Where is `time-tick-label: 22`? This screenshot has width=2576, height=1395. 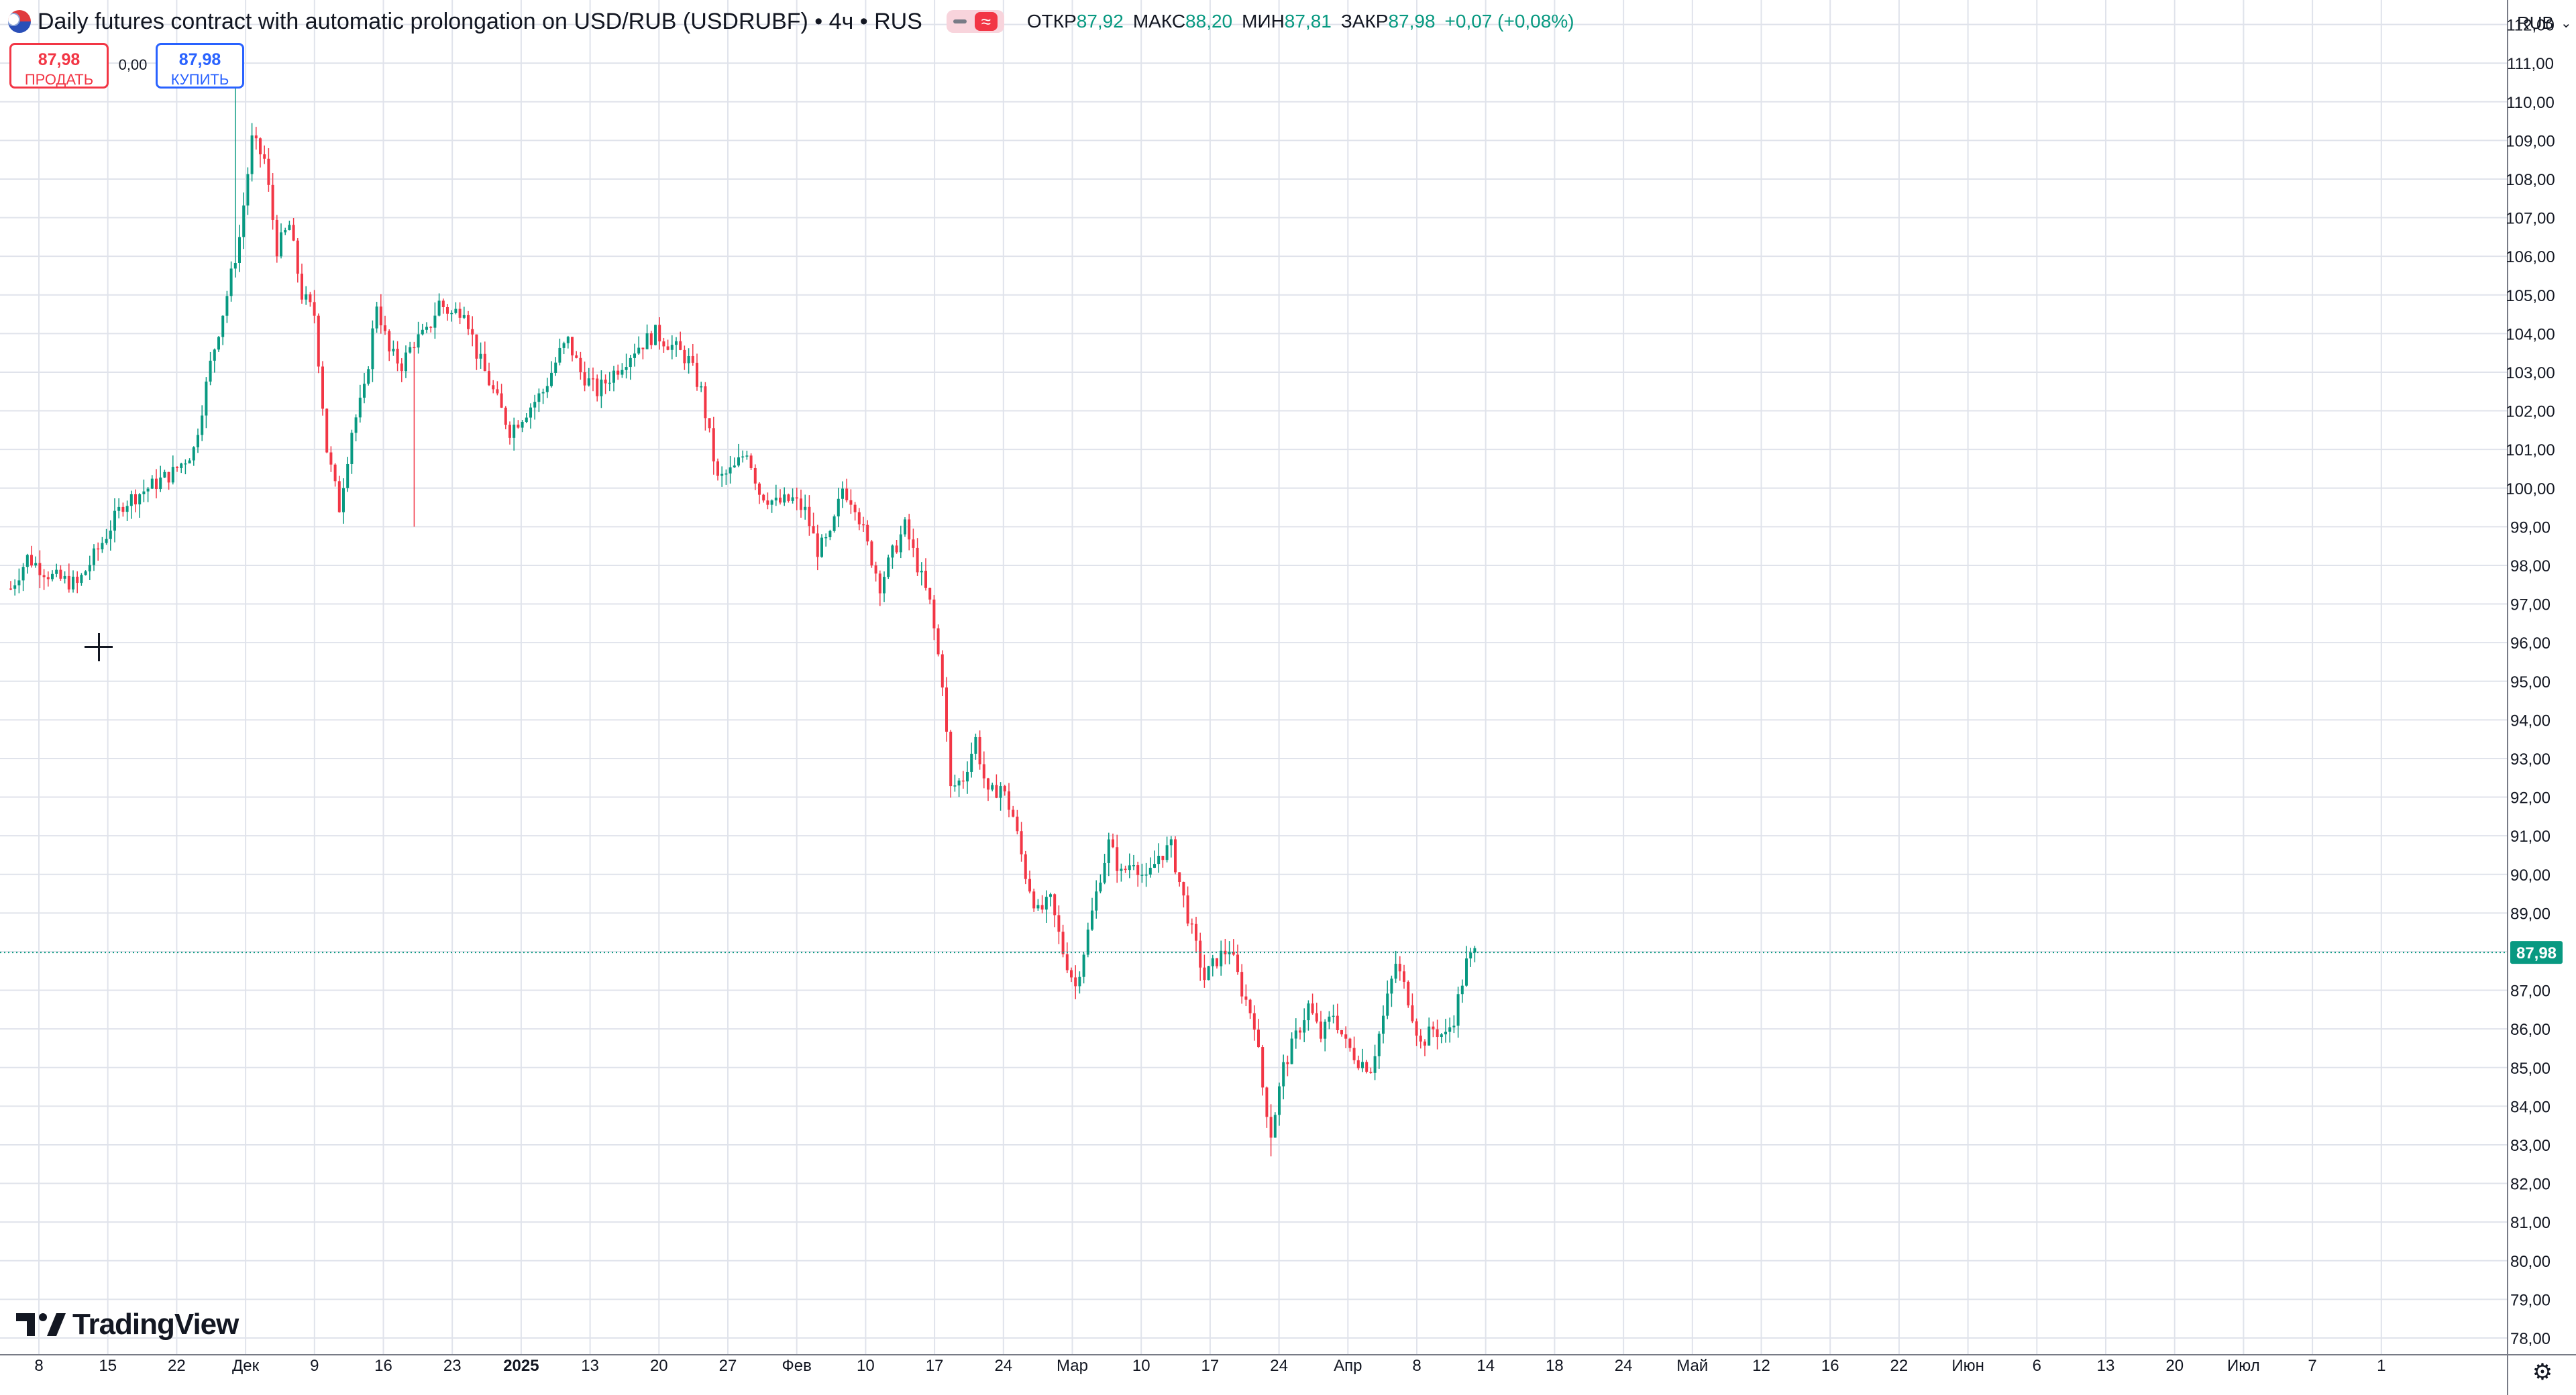 time-tick-label: 22 is located at coordinates (177, 1366).